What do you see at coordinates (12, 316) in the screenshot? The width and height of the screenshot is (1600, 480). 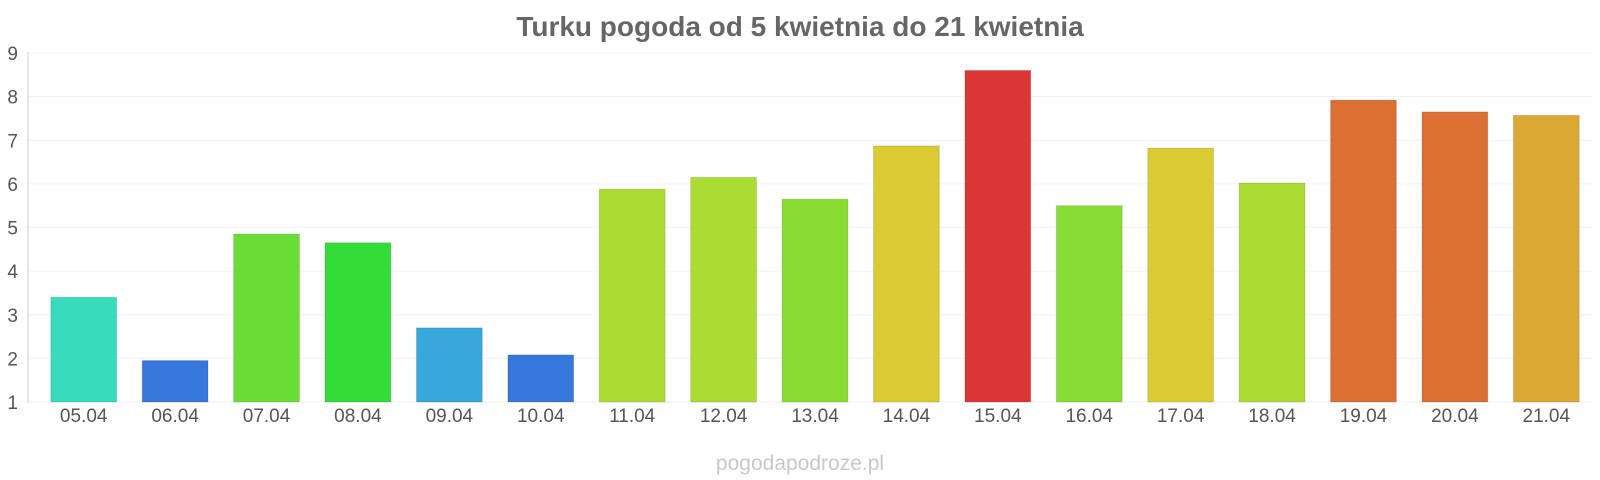 I see `y-tick-label: 3` at bounding box center [12, 316].